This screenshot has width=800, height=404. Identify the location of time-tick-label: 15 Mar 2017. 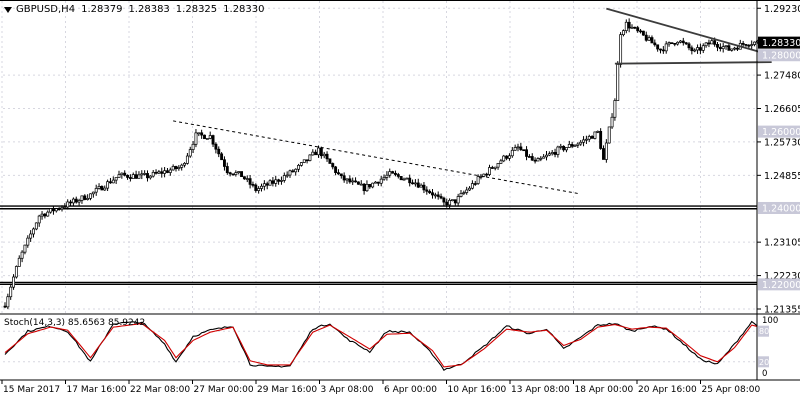
(31, 390).